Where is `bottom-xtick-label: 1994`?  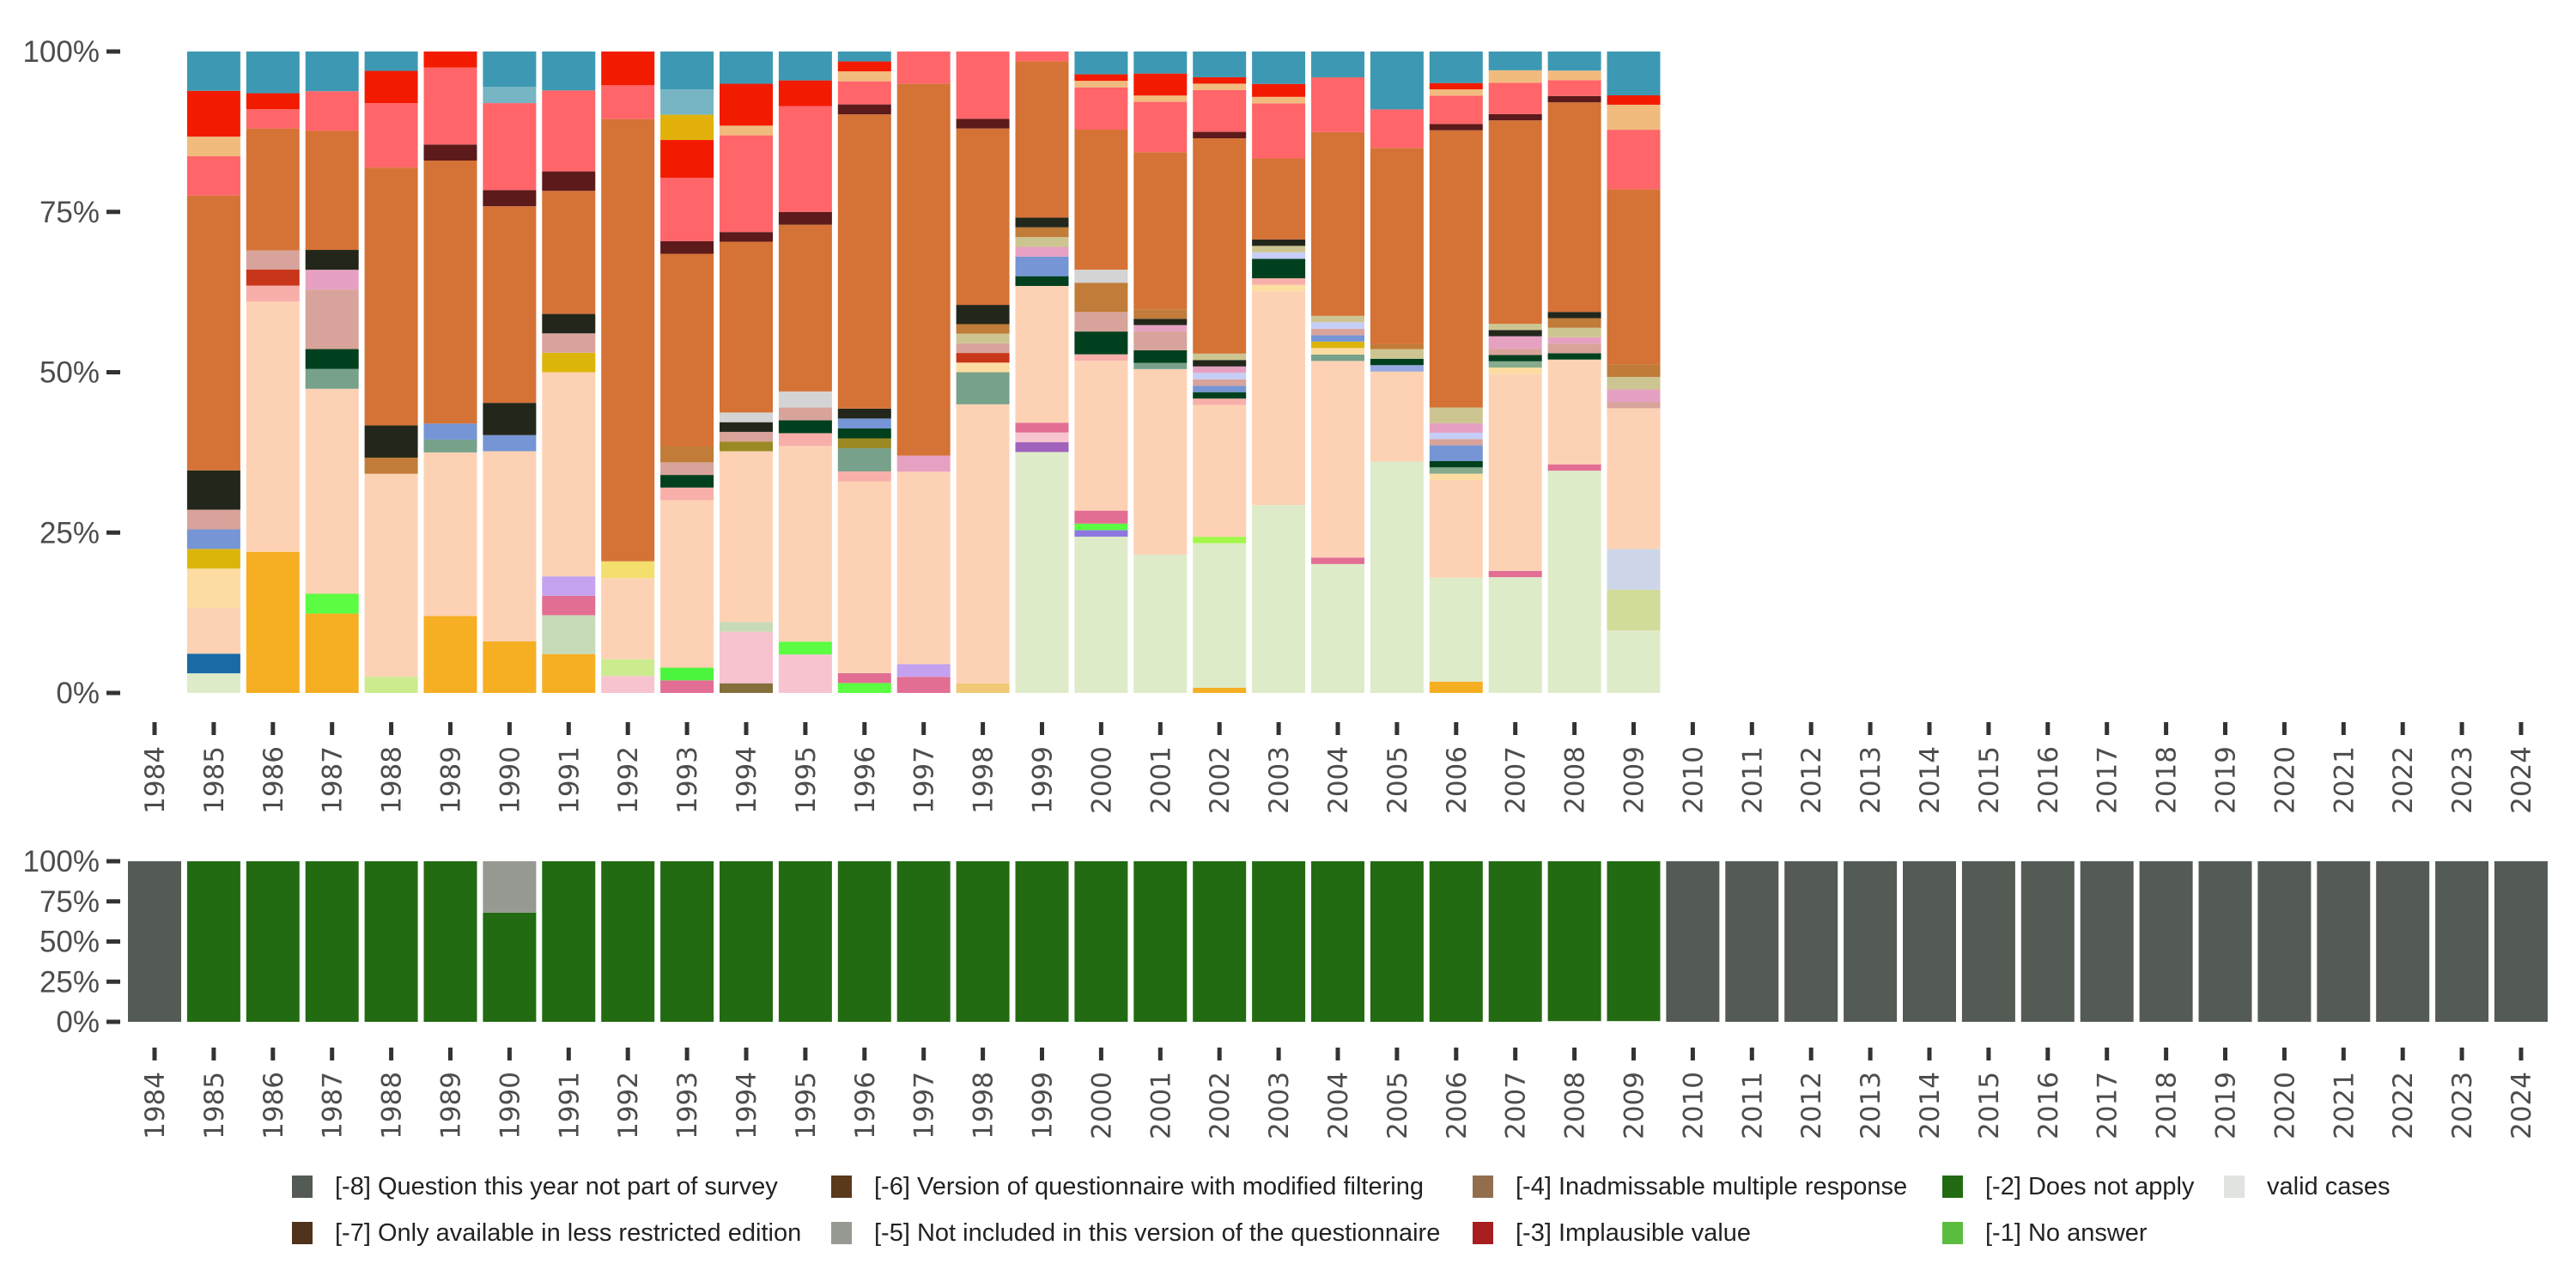 bottom-xtick-label: 1994 is located at coordinates (747, 1105).